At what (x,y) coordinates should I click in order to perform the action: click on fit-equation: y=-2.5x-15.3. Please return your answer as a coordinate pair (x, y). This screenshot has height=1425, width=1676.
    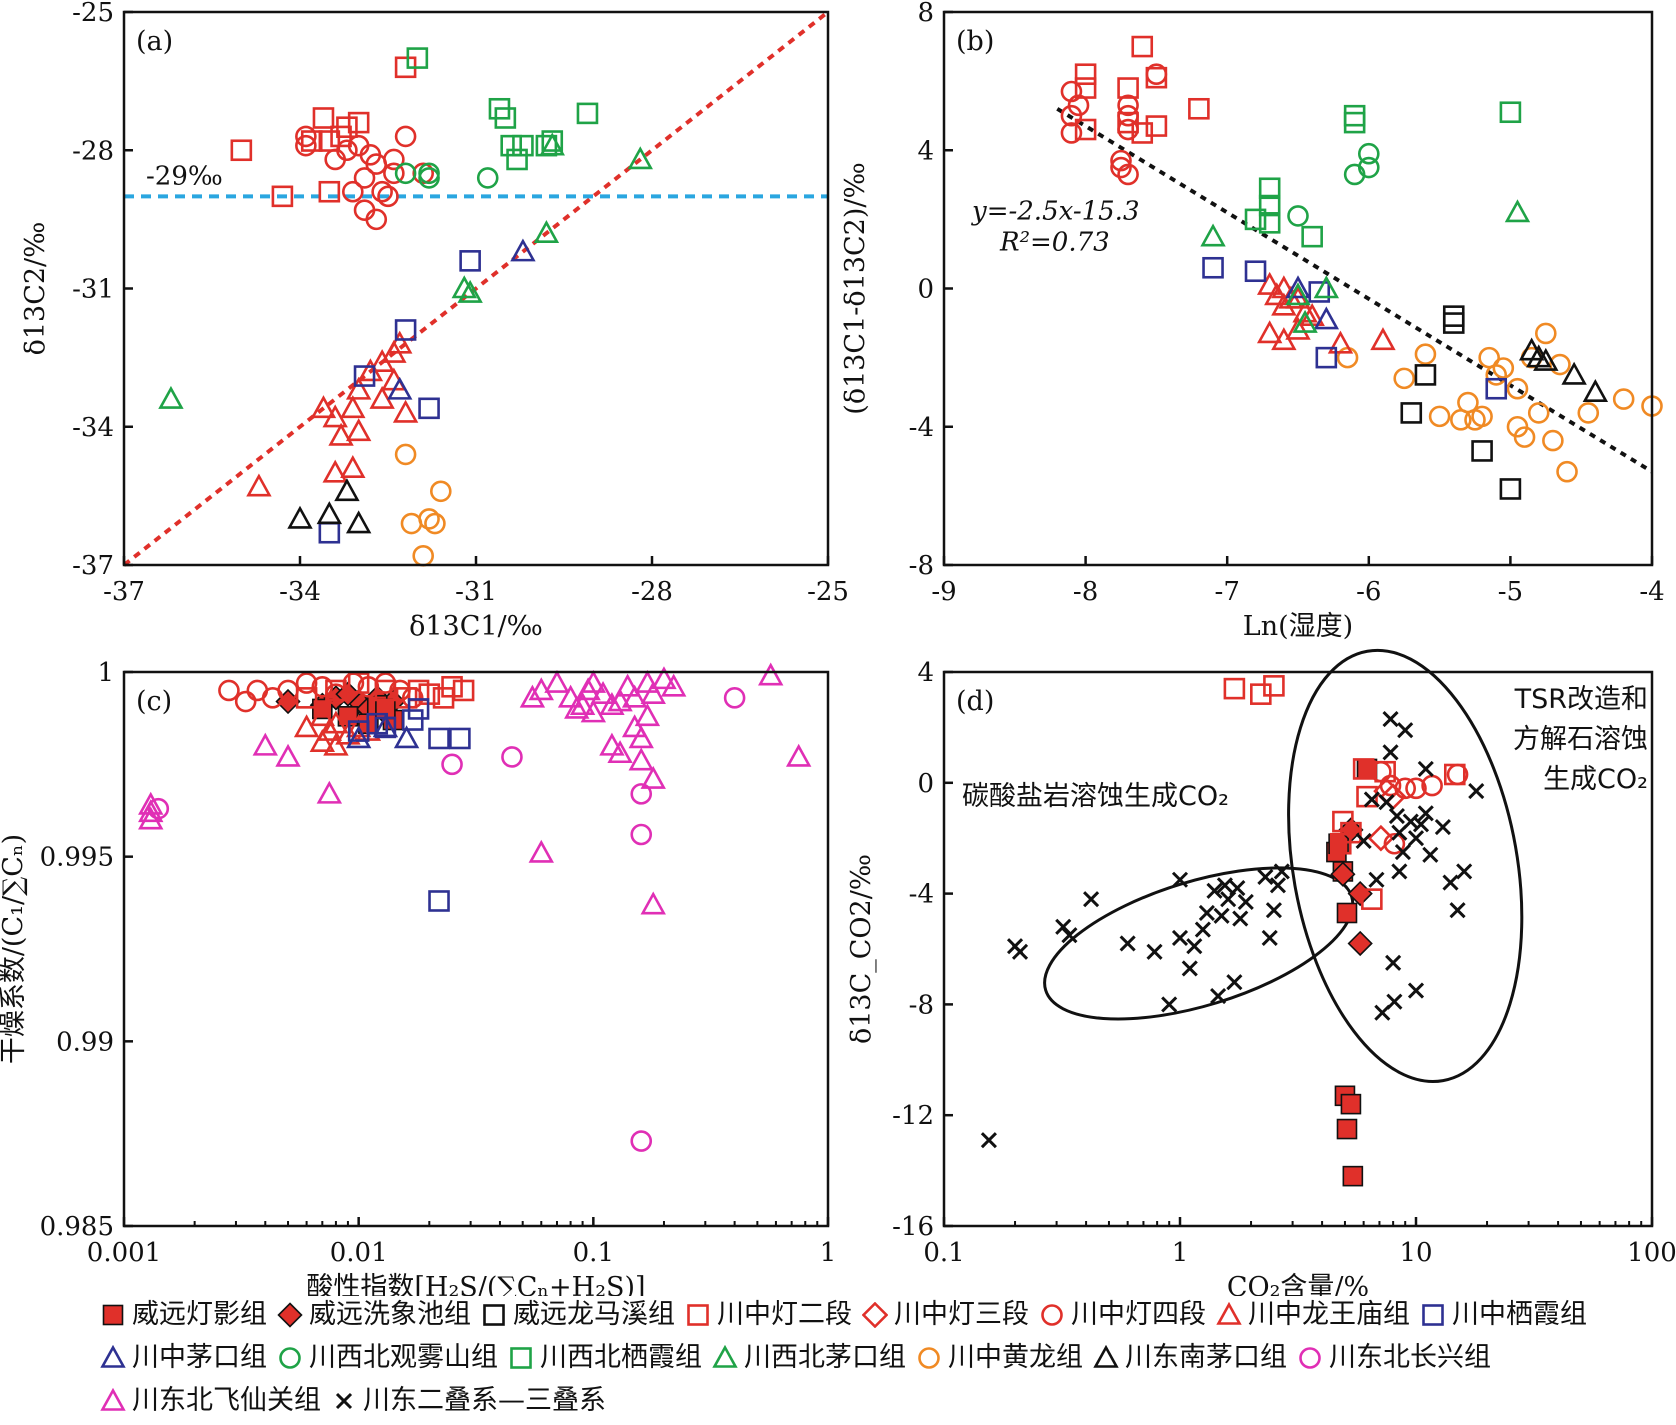
    Looking at the image, I should click on (1055, 211).